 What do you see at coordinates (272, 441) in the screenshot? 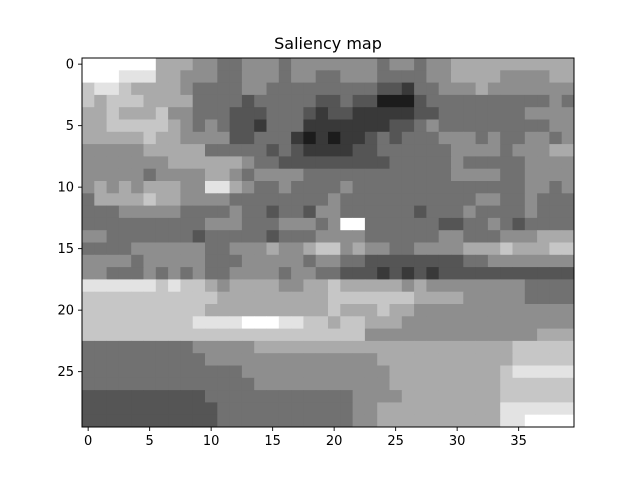
I see `x-tick-label: 15` at bounding box center [272, 441].